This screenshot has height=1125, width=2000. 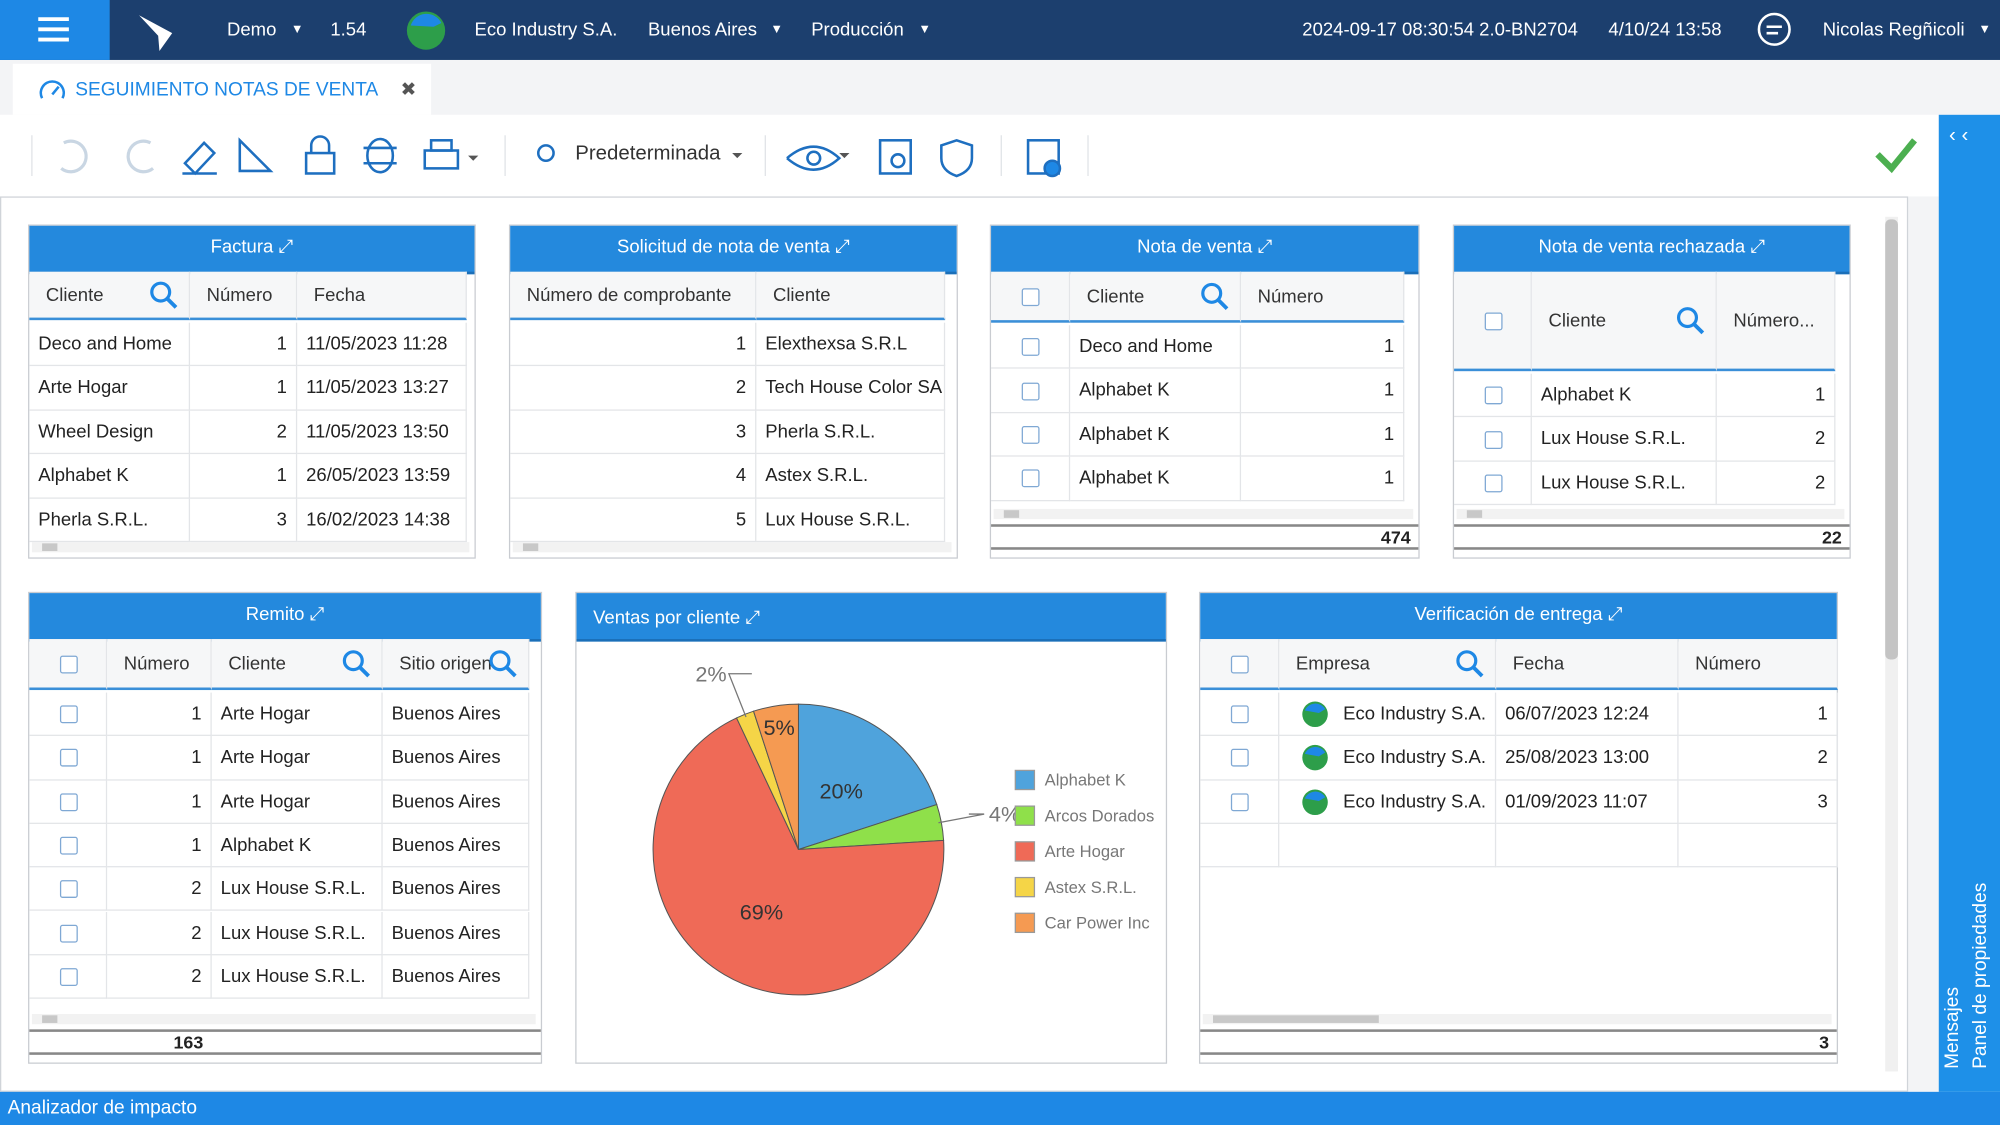 What do you see at coordinates (222, 89) in the screenshot?
I see `tab: SEGUIMIENTO NOTAS DE VENTA ✖` at bounding box center [222, 89].